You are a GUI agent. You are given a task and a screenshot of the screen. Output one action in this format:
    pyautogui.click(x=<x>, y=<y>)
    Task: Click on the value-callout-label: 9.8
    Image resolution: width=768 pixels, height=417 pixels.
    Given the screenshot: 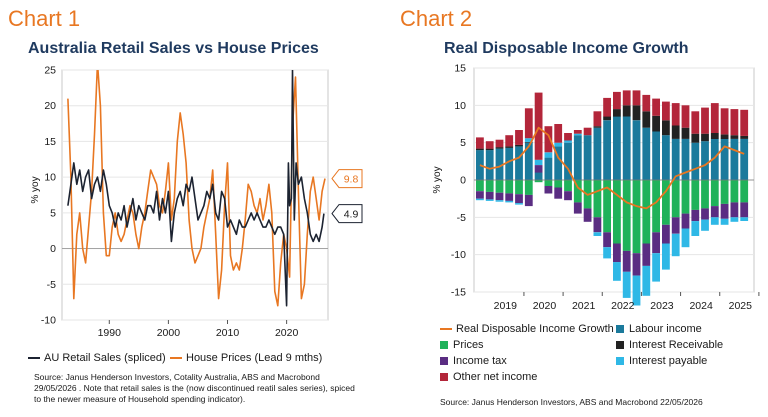 What is the action you would take?
    pyautogui.click(x=351, y=179)
    